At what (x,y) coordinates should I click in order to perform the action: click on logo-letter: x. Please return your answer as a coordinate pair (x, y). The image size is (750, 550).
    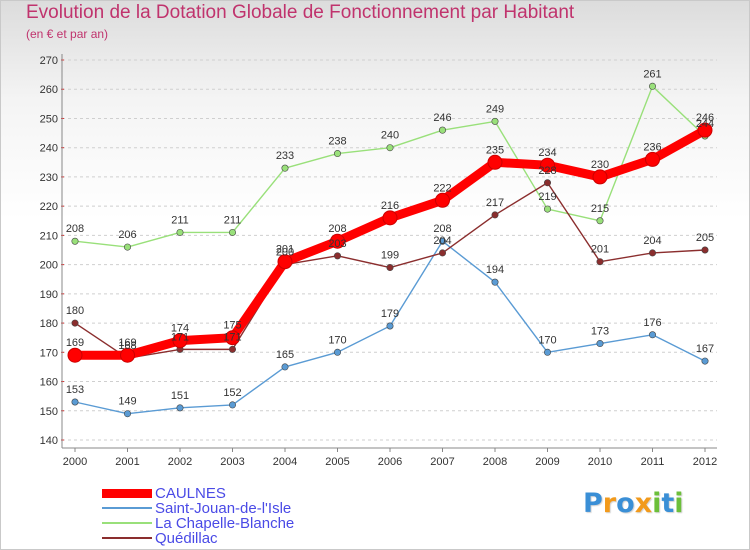
    Looking at the image, I should click on (643, 503).